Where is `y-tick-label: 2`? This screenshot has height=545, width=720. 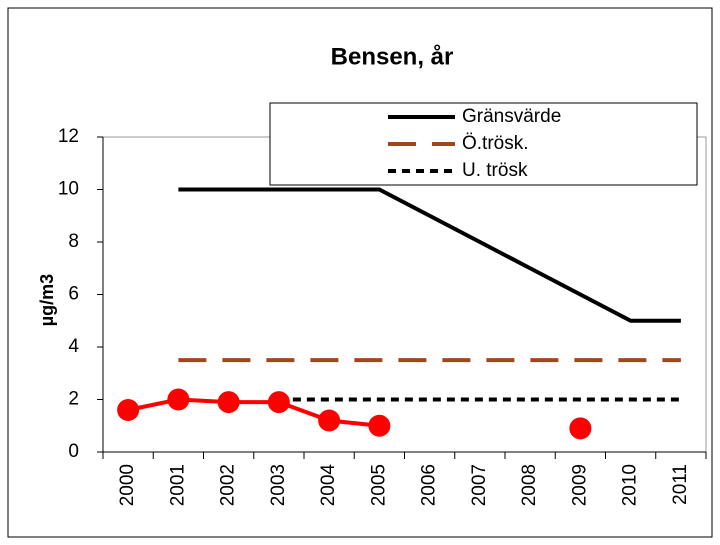
y-tick-label: 2 is located at coordinates (73, 399).